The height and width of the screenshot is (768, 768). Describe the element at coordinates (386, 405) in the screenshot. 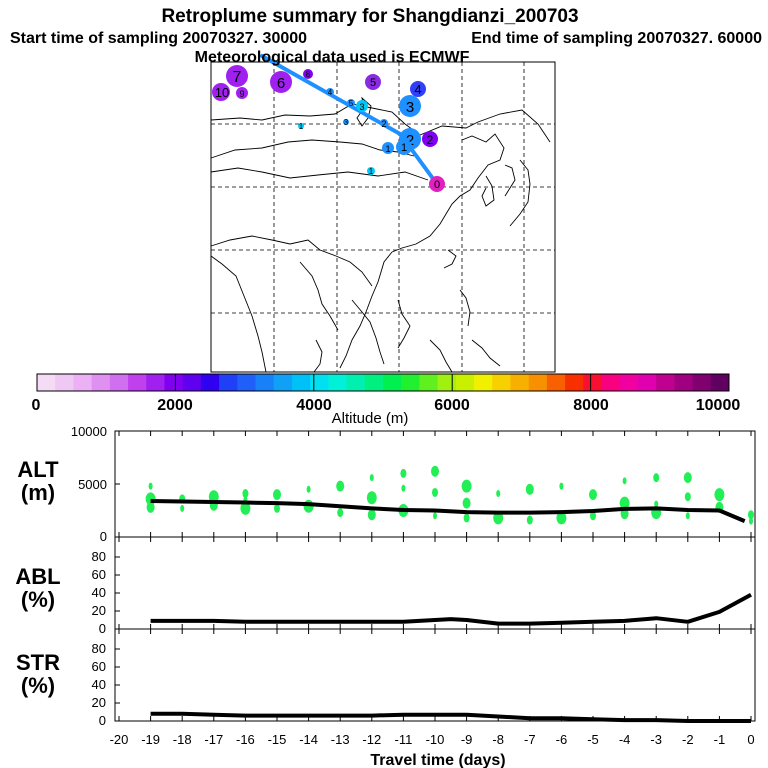

I see `colorbar-tick-labels: 0 2000 4000 6000 8000 10000` at that location.